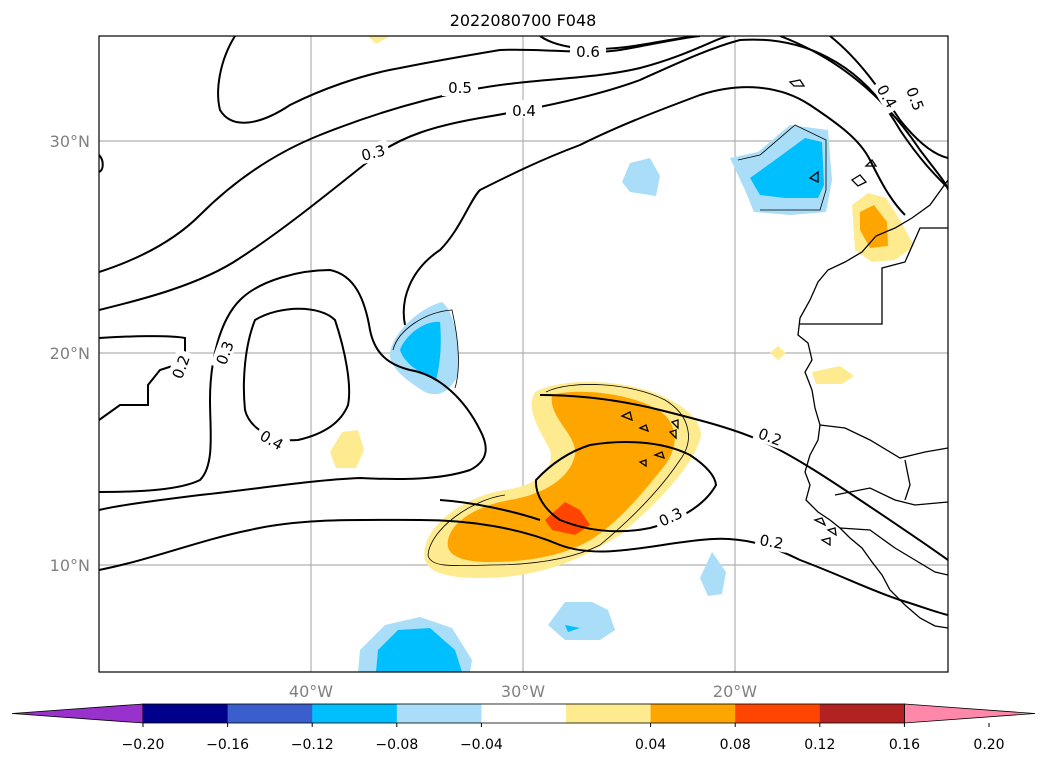  I want to click on contour-0.4-east, so click(888, 97).